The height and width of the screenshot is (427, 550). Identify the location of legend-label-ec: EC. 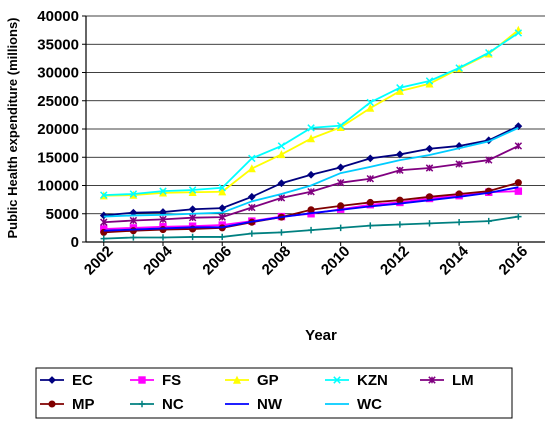
(82, 380).